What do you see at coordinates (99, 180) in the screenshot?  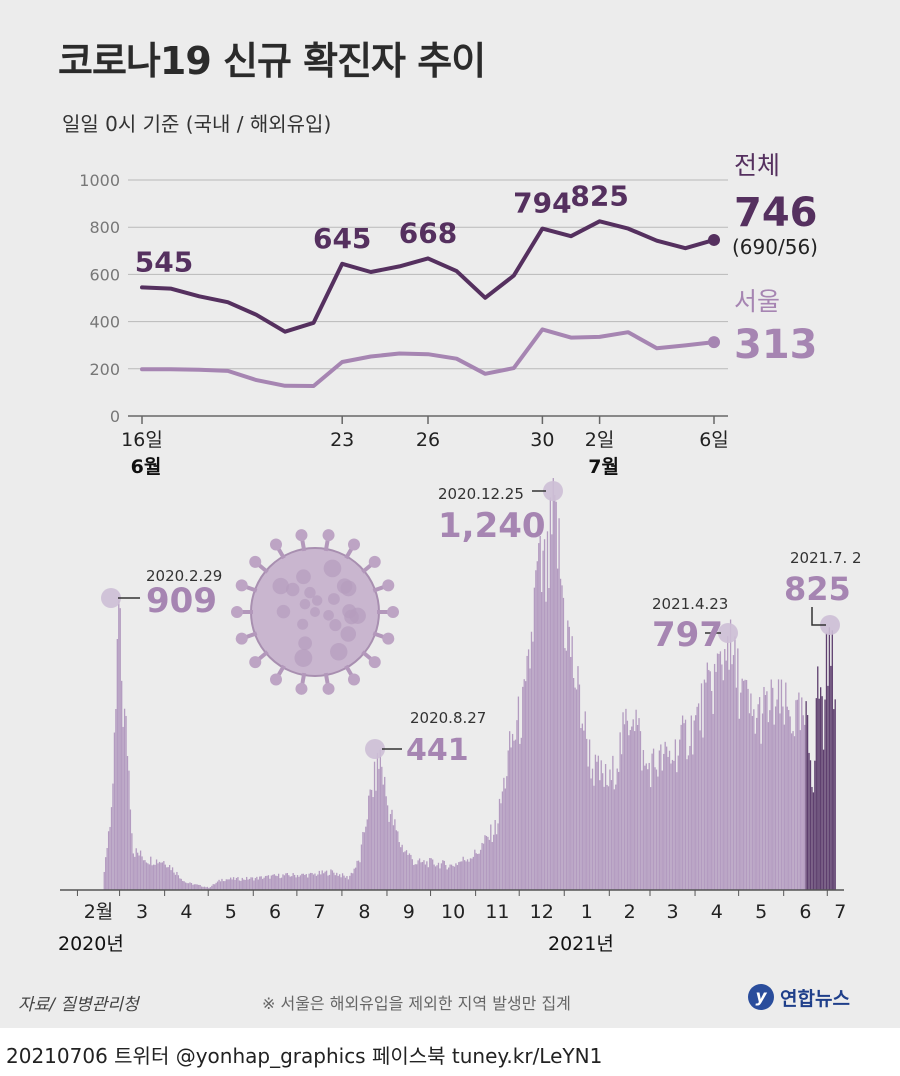 I see `y-tick-label: 1000` at bounding box center [99, 180].